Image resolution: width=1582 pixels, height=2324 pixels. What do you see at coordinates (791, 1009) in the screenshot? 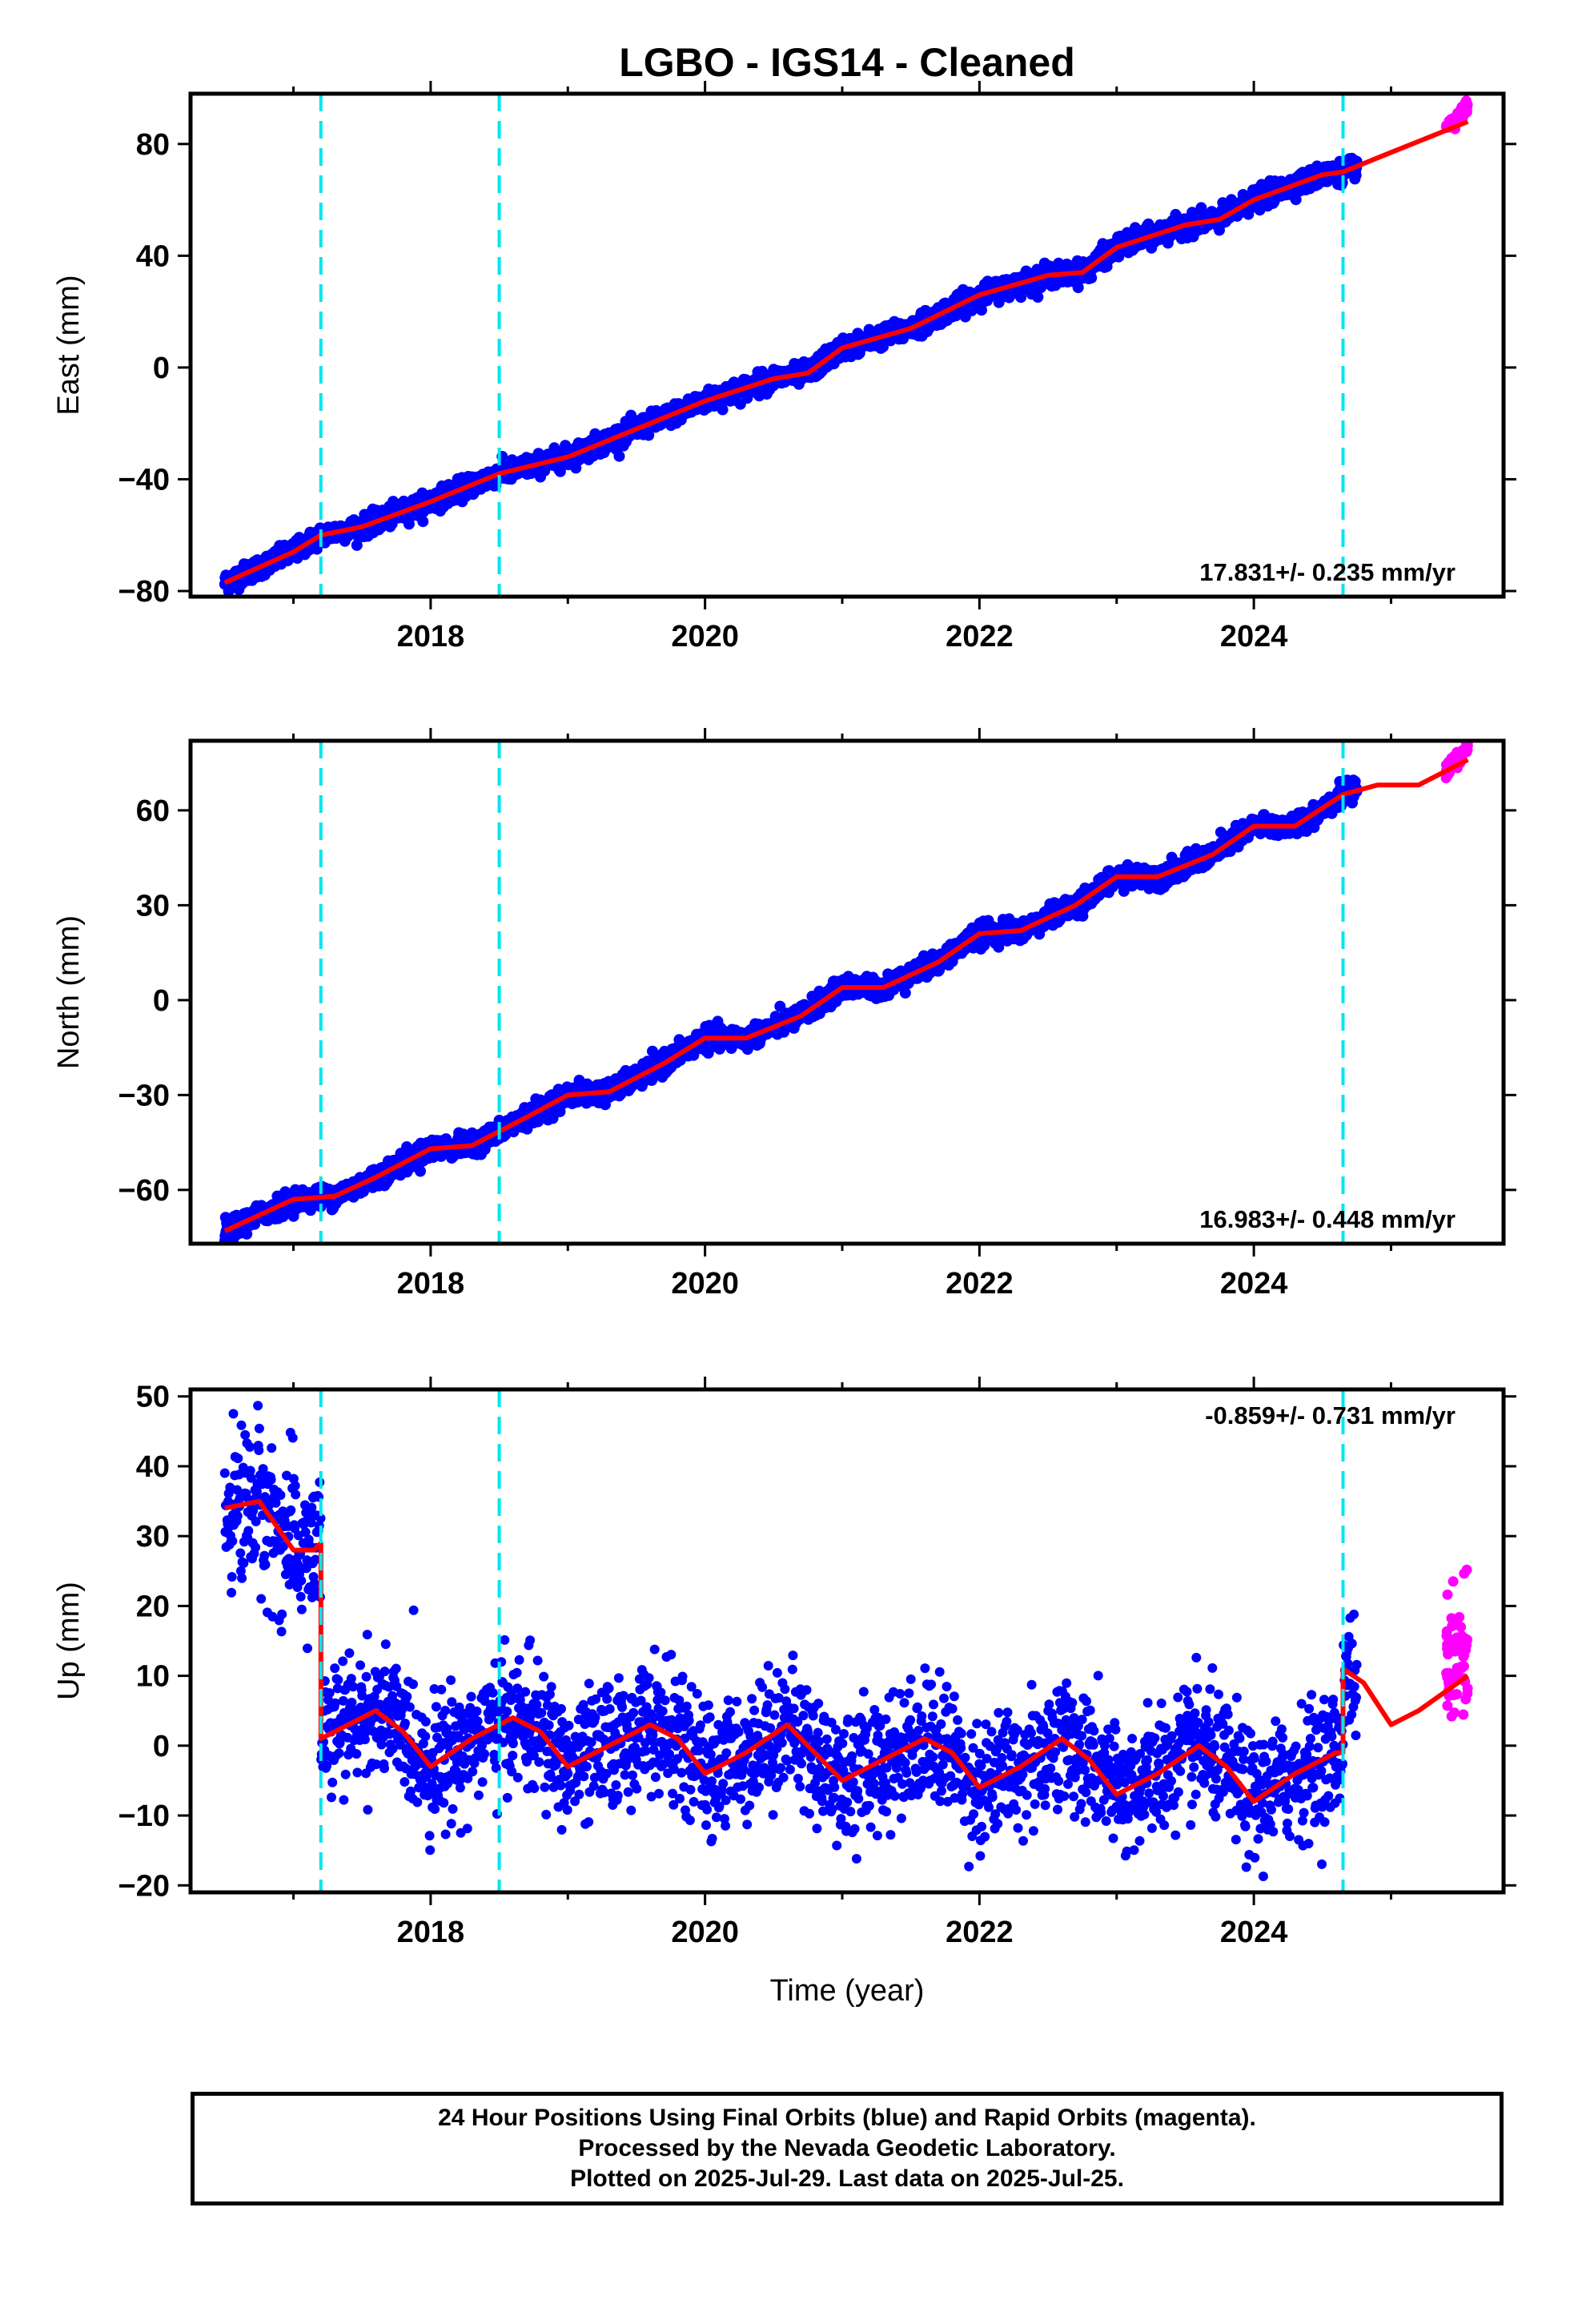
I see `final-orbit-points` at bounding box center [791, 1009].